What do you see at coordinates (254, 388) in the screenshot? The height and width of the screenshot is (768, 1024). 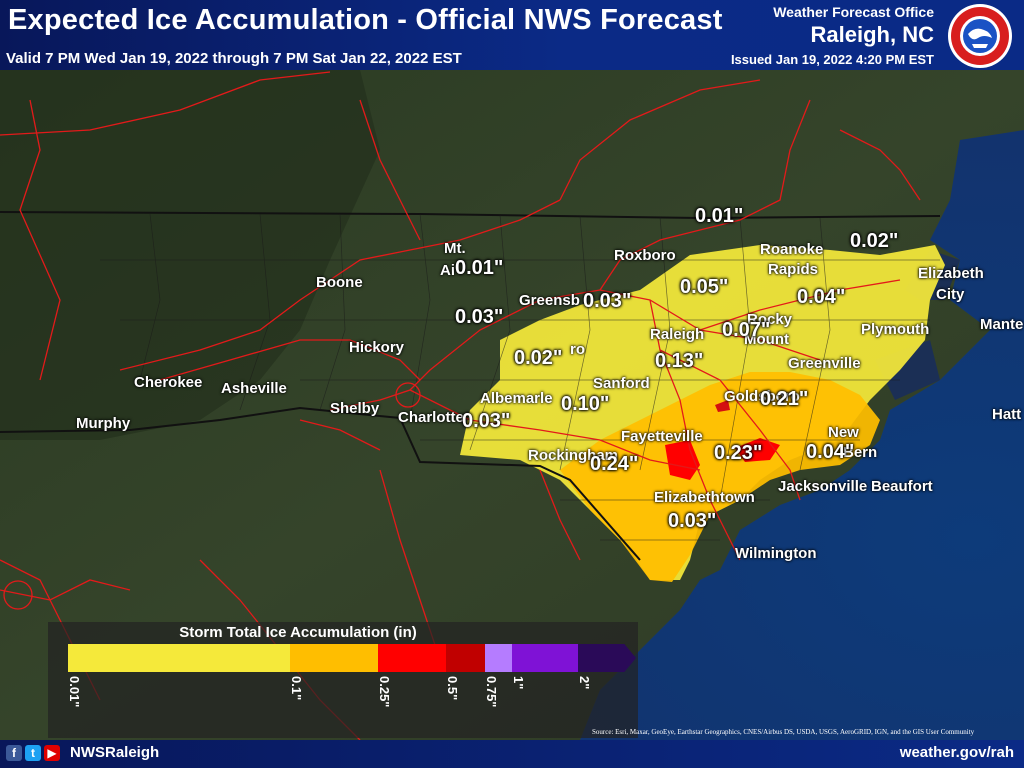 I see `city-label: Asheville` at bounding box center [254, 388].